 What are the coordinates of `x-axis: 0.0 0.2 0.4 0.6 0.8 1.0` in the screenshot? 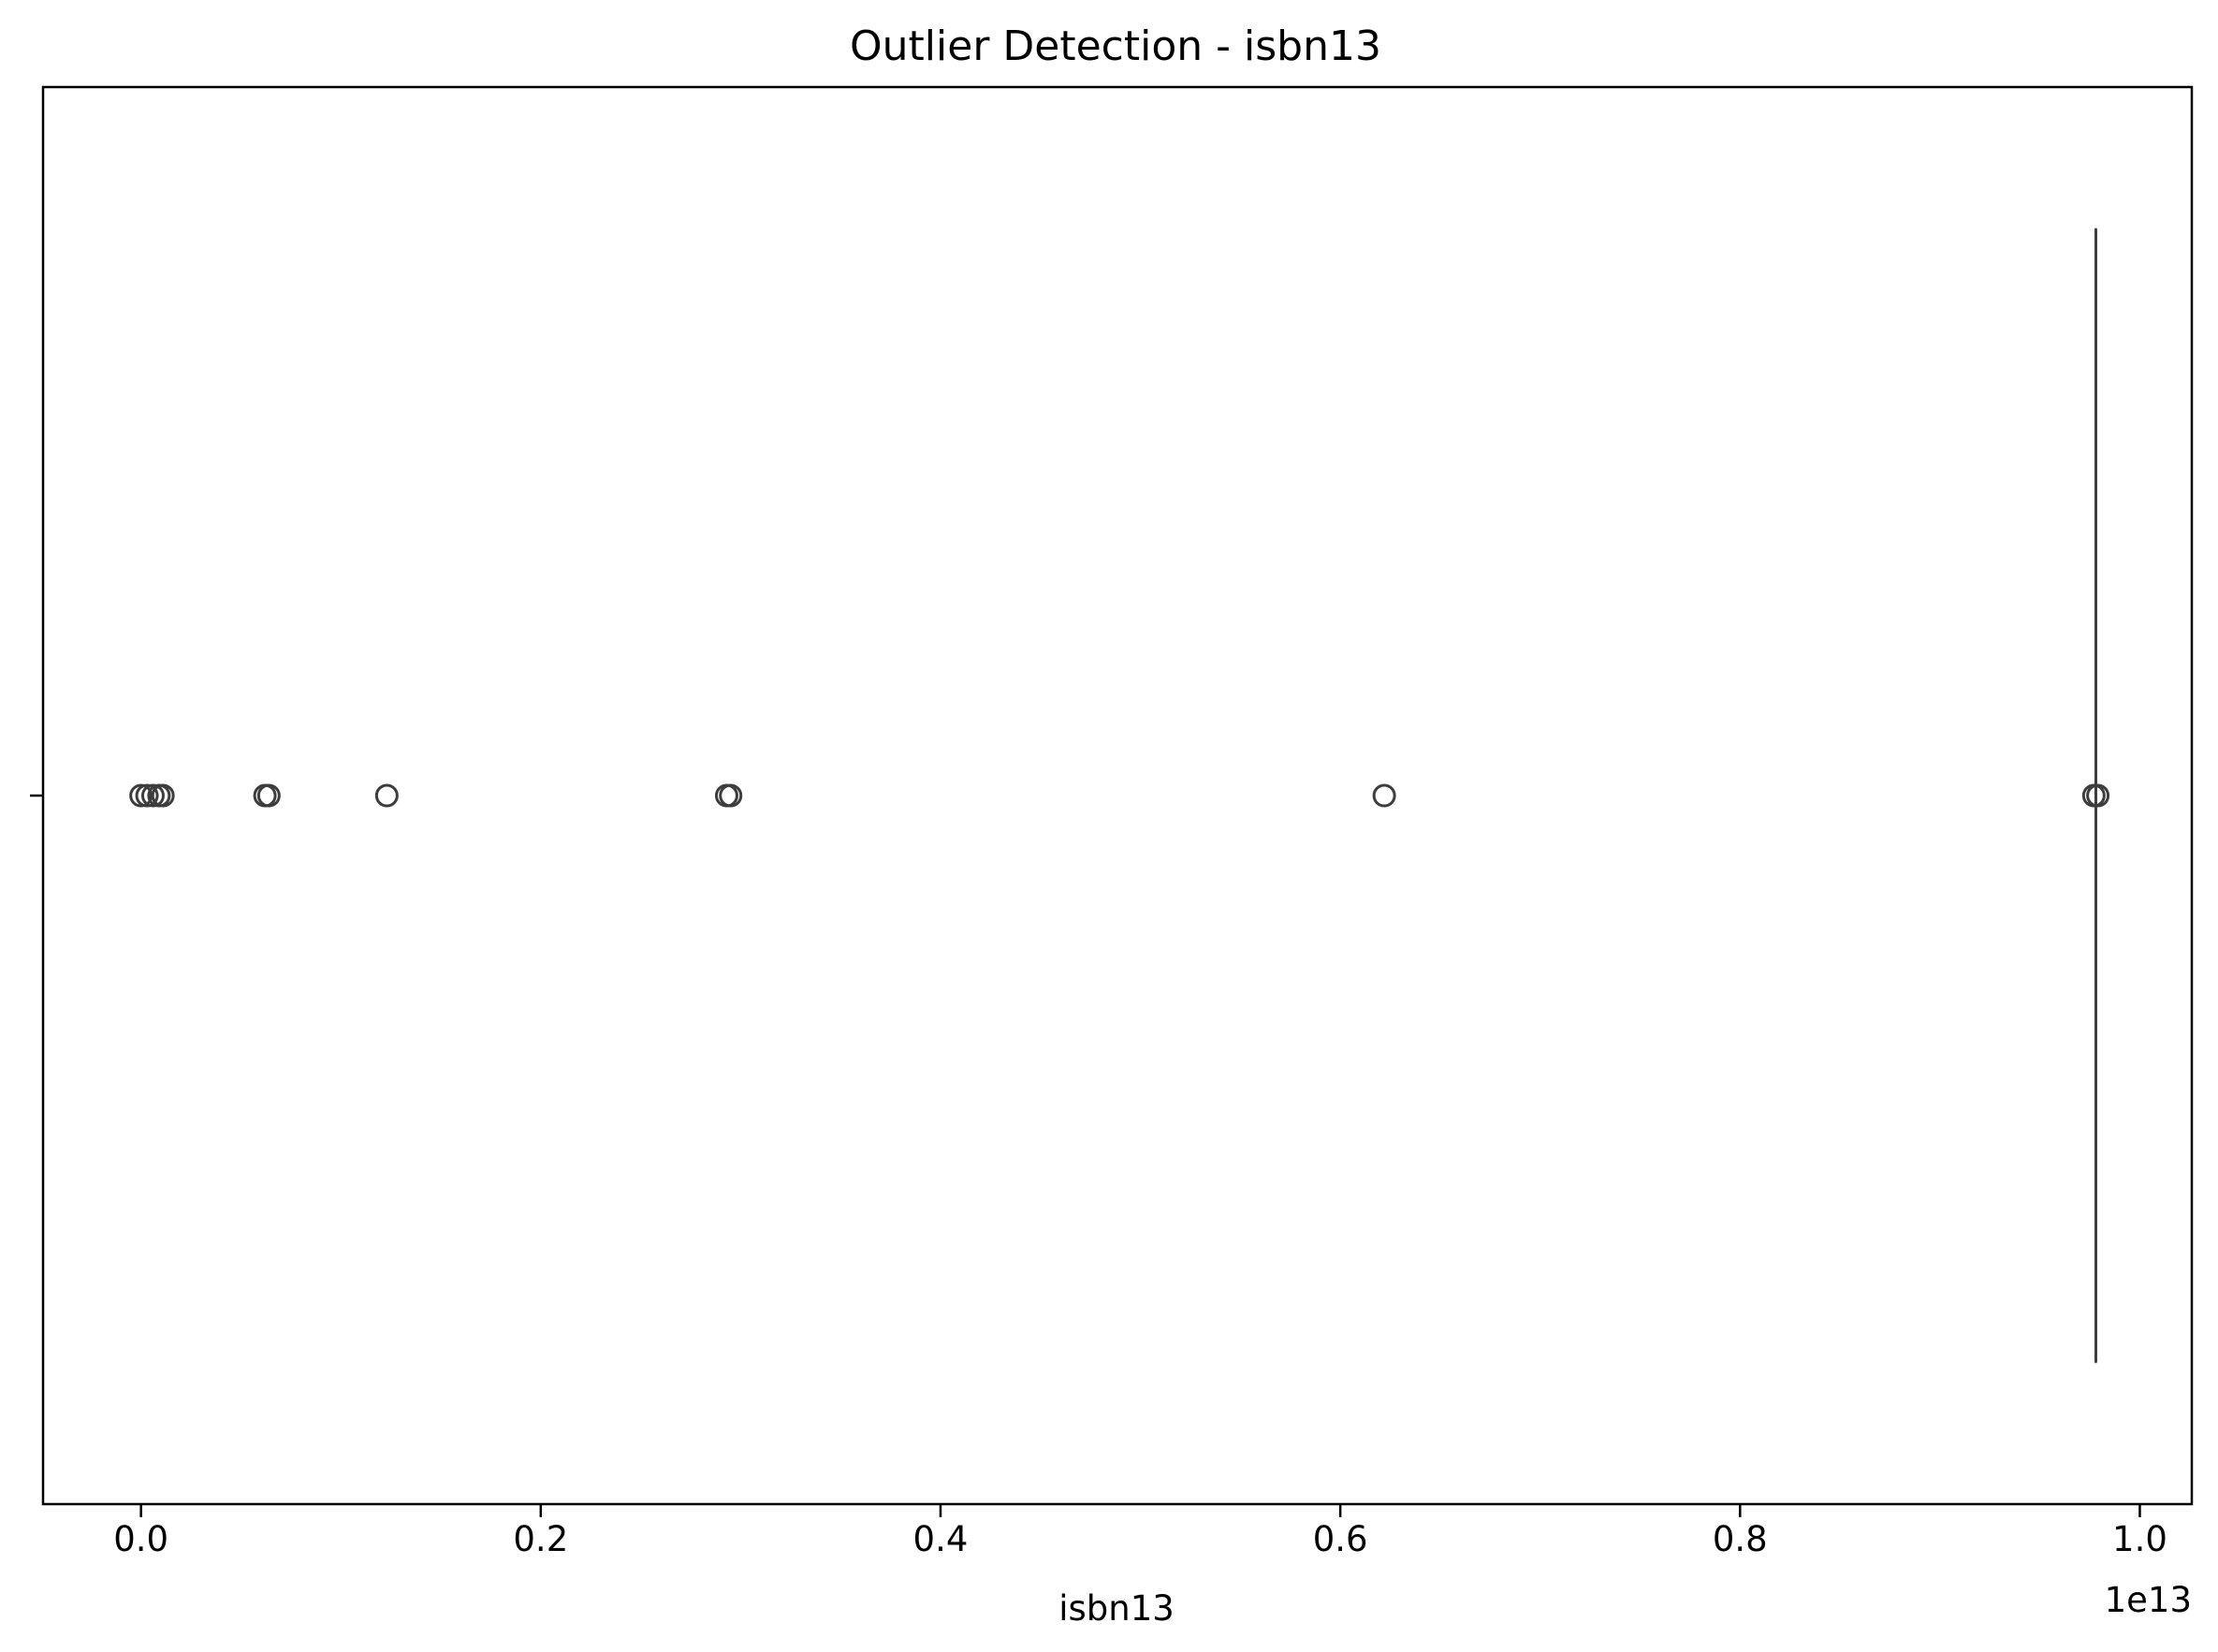 It's located at (1140, 1531).